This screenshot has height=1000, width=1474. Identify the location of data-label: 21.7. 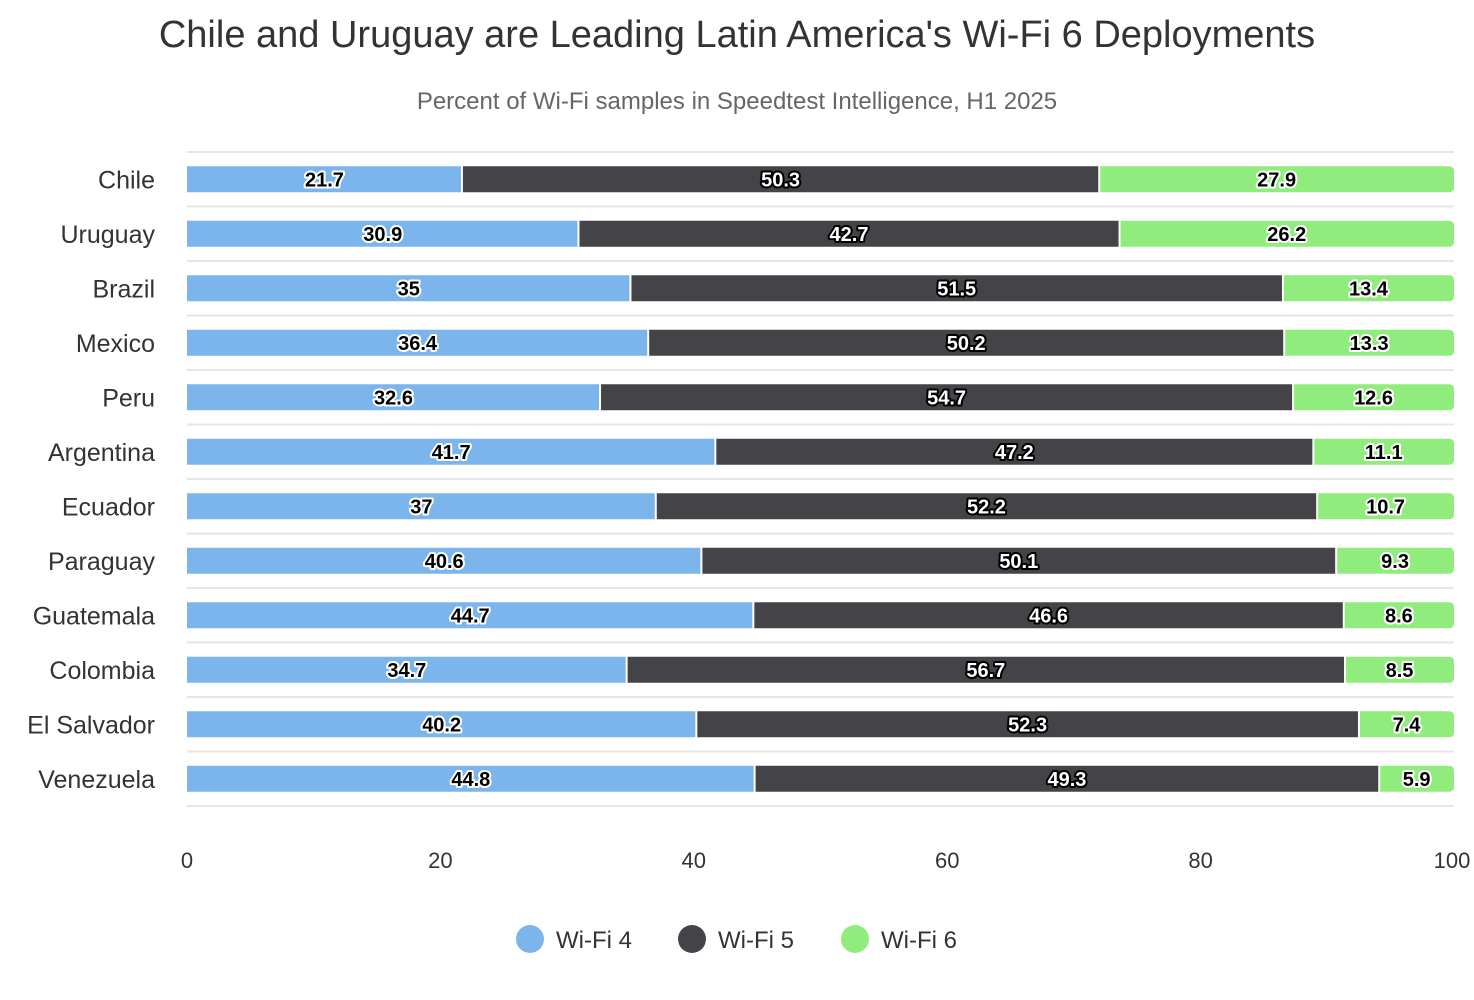
(324, 180).